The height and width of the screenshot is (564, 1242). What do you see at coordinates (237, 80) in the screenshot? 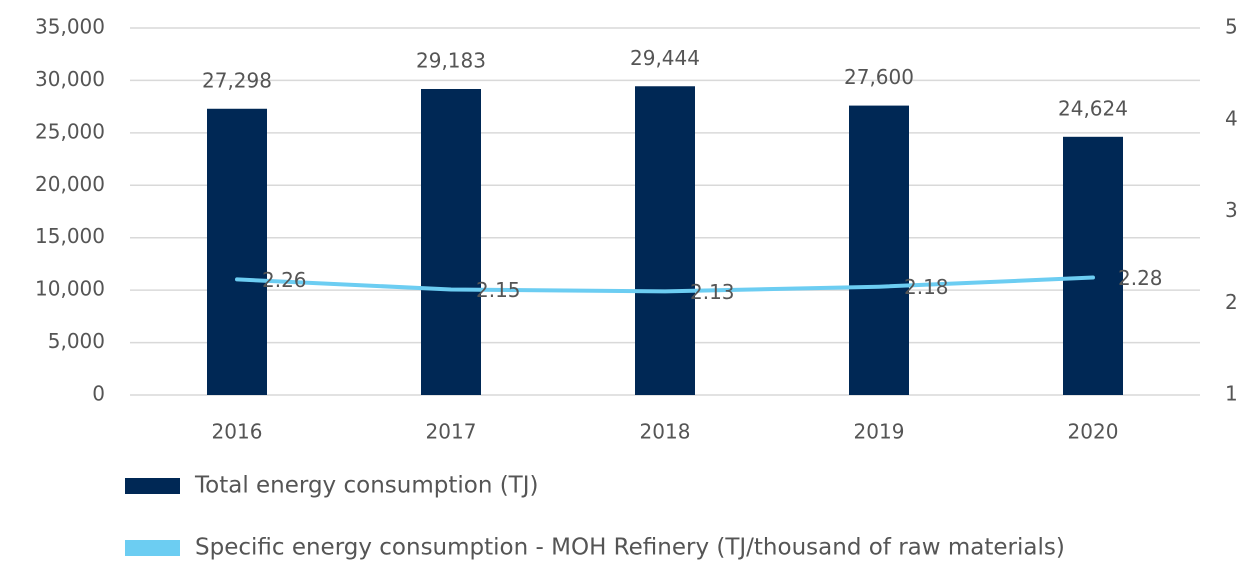
I see `bar-value-label: 27,298` at bounding box center [237, 80].